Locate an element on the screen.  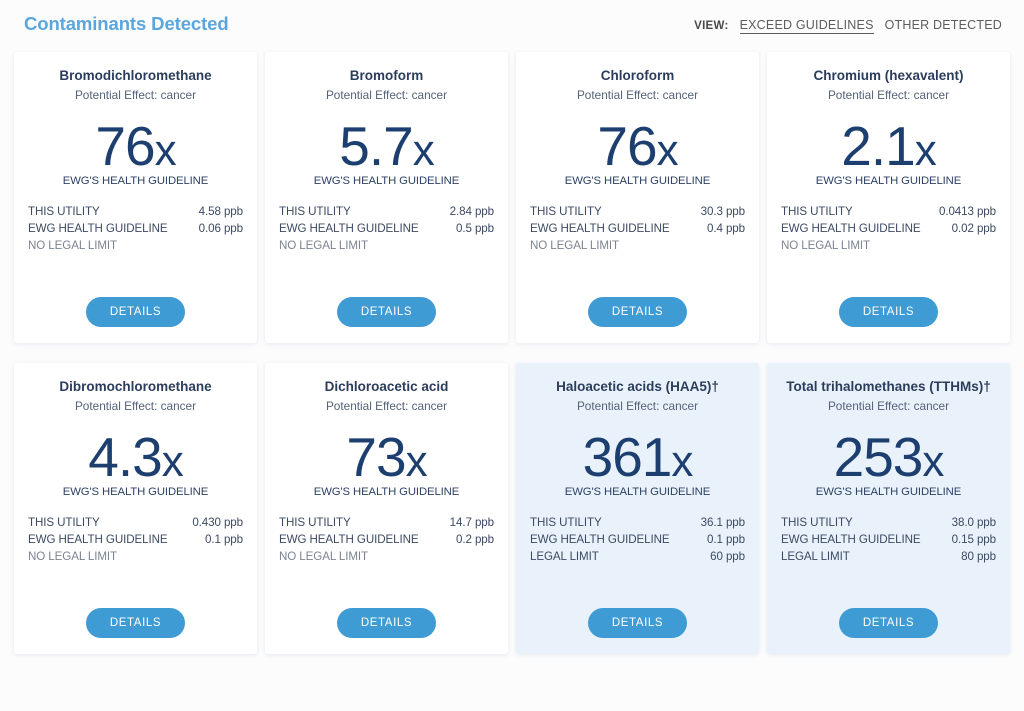
multiplier-block: 361x EWG'S HEALTH GUIDELINE is located at coordinates (637, 463).